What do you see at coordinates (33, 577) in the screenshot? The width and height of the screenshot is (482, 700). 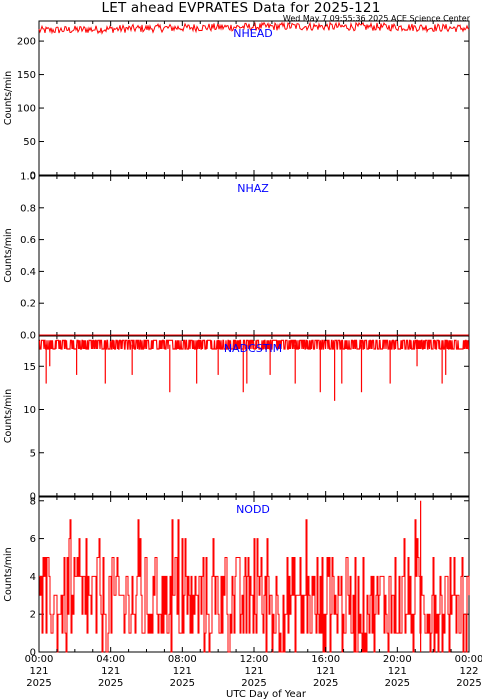 I see `y-tick-label: 4` at bounding box center [33, 577].